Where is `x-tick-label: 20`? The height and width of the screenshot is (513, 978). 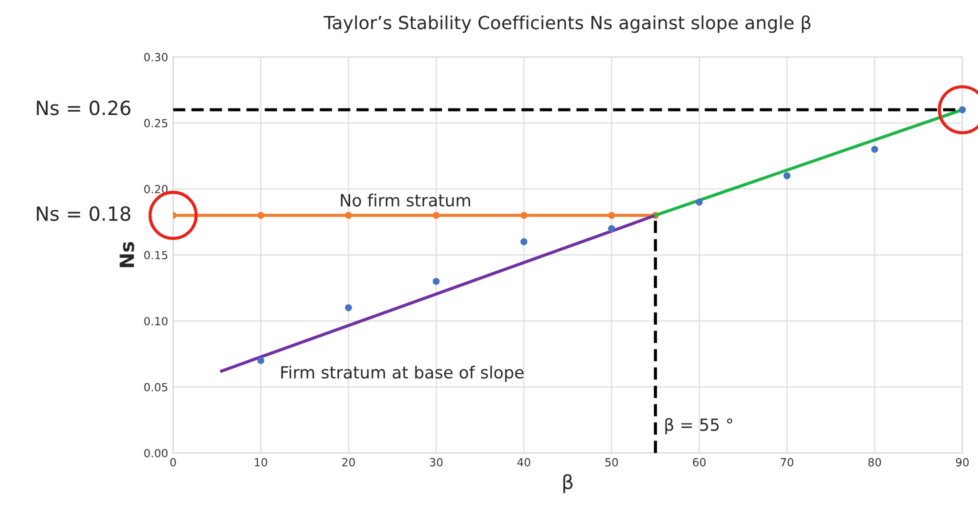
x-tick-label: 20 is located at coordinates (348, 462).